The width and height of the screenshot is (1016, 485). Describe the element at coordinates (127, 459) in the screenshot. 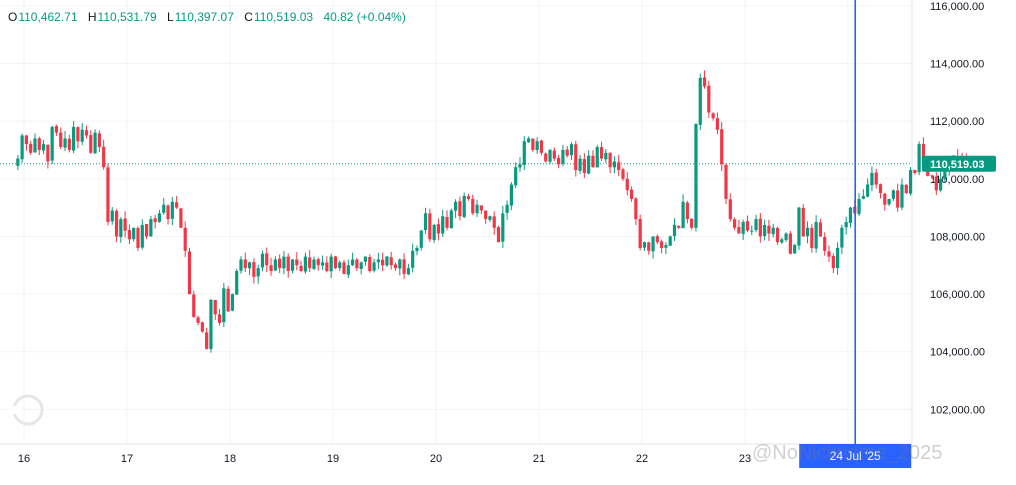

I see `x-tick-label: 17` at that location.